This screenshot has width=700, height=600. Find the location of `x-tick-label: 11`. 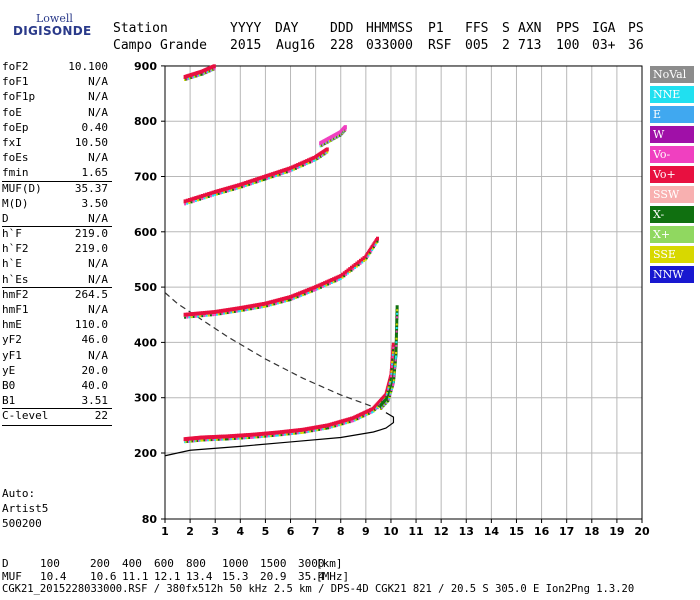

x-tick-label: 11 is located at coordinates (415, 531).